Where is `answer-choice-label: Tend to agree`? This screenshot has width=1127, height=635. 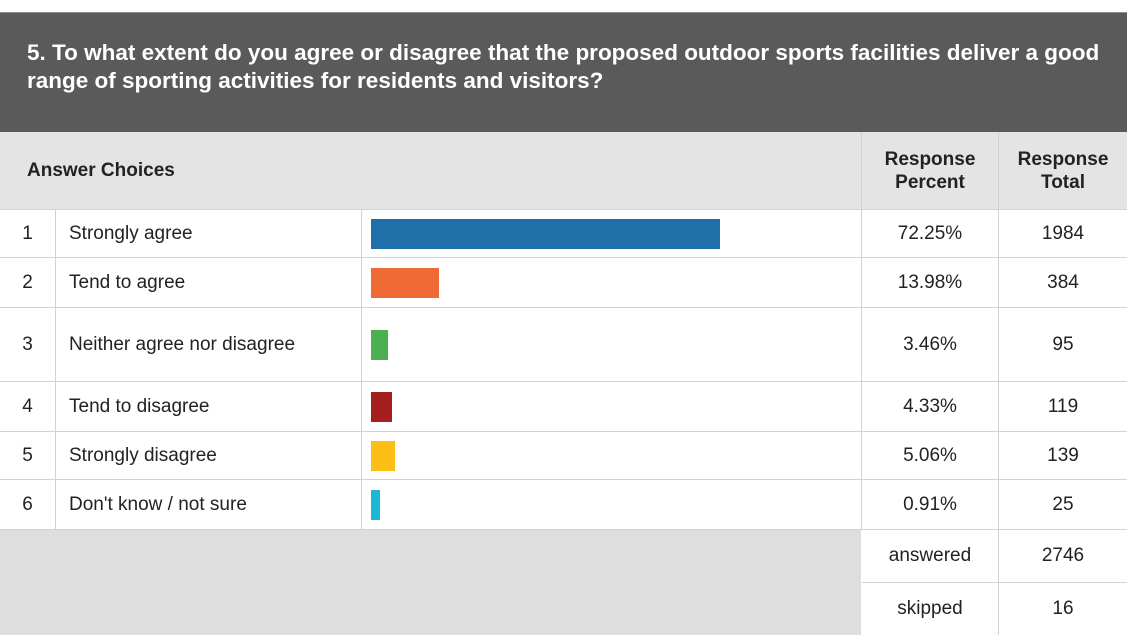 answer-choice-label: Tend to agree is located at coordinates (127, 282).